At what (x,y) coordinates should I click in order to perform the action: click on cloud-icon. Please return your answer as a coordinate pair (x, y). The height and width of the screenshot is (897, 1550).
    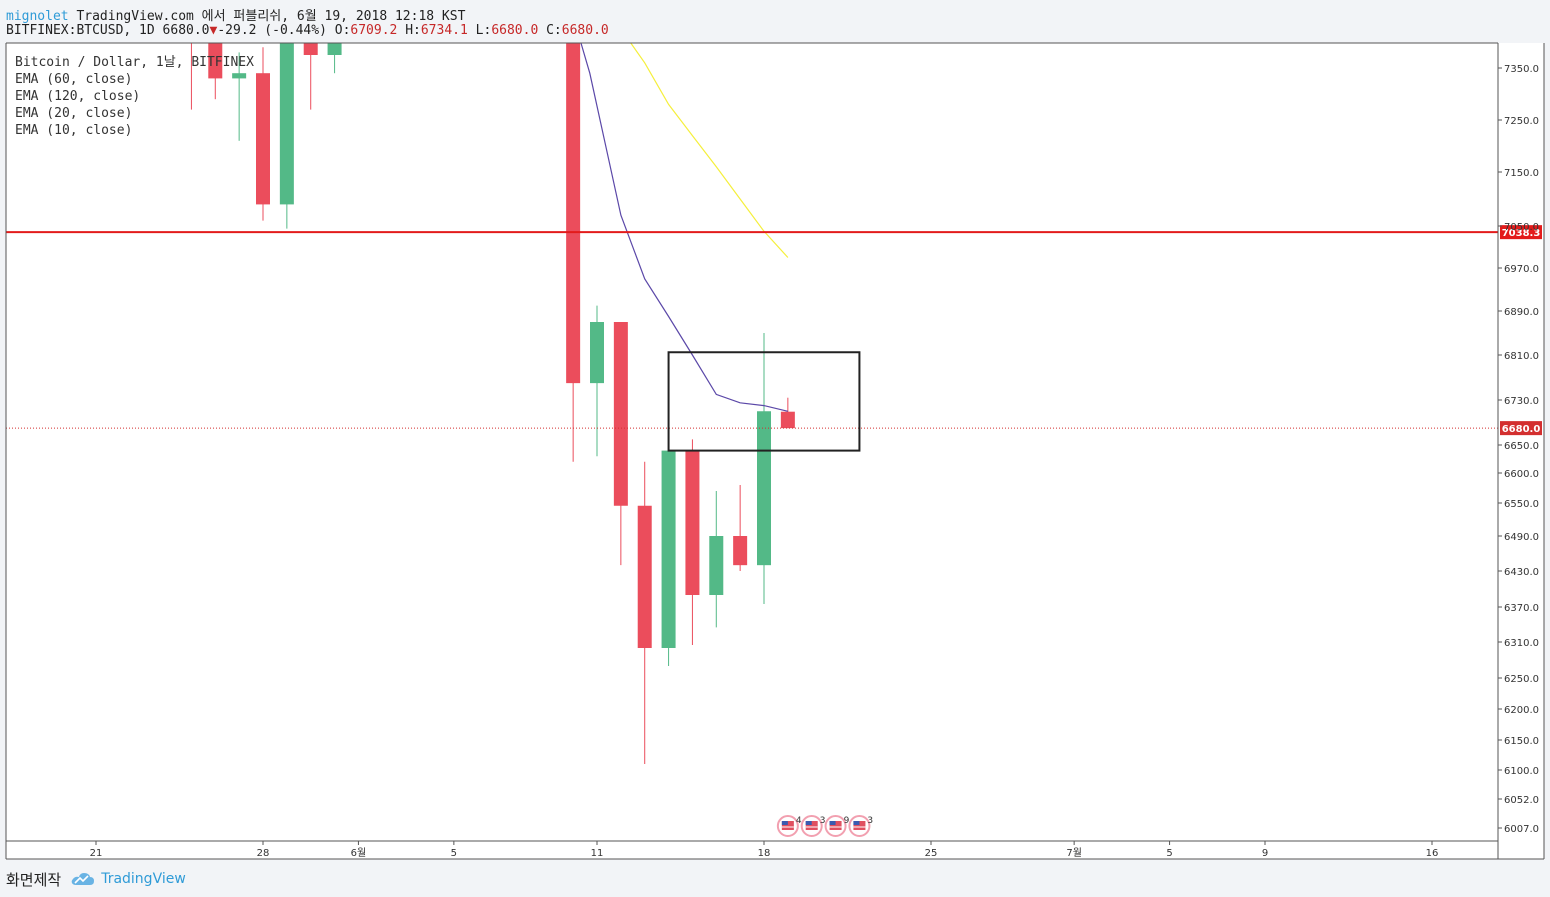
    Looking at the image, I should click on (83, 879).